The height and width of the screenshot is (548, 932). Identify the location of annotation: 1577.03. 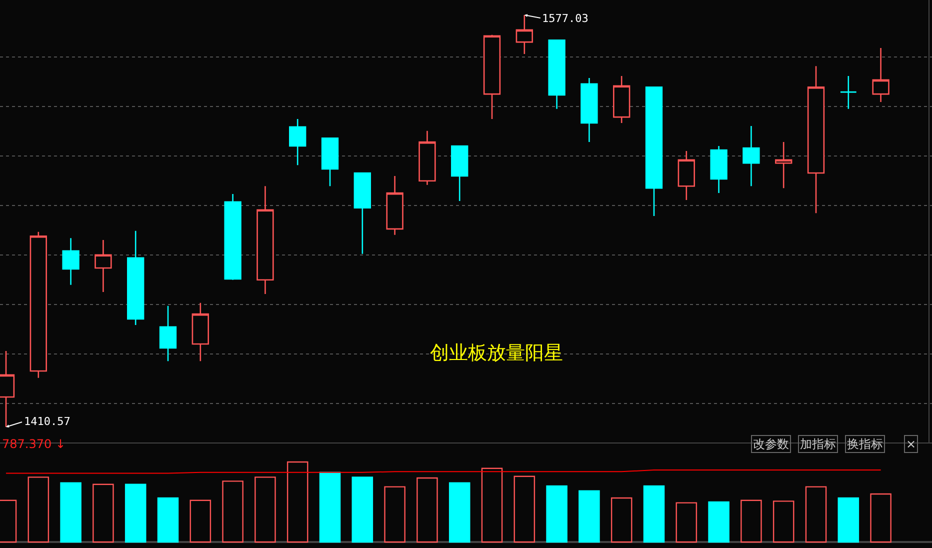
(565, 18).